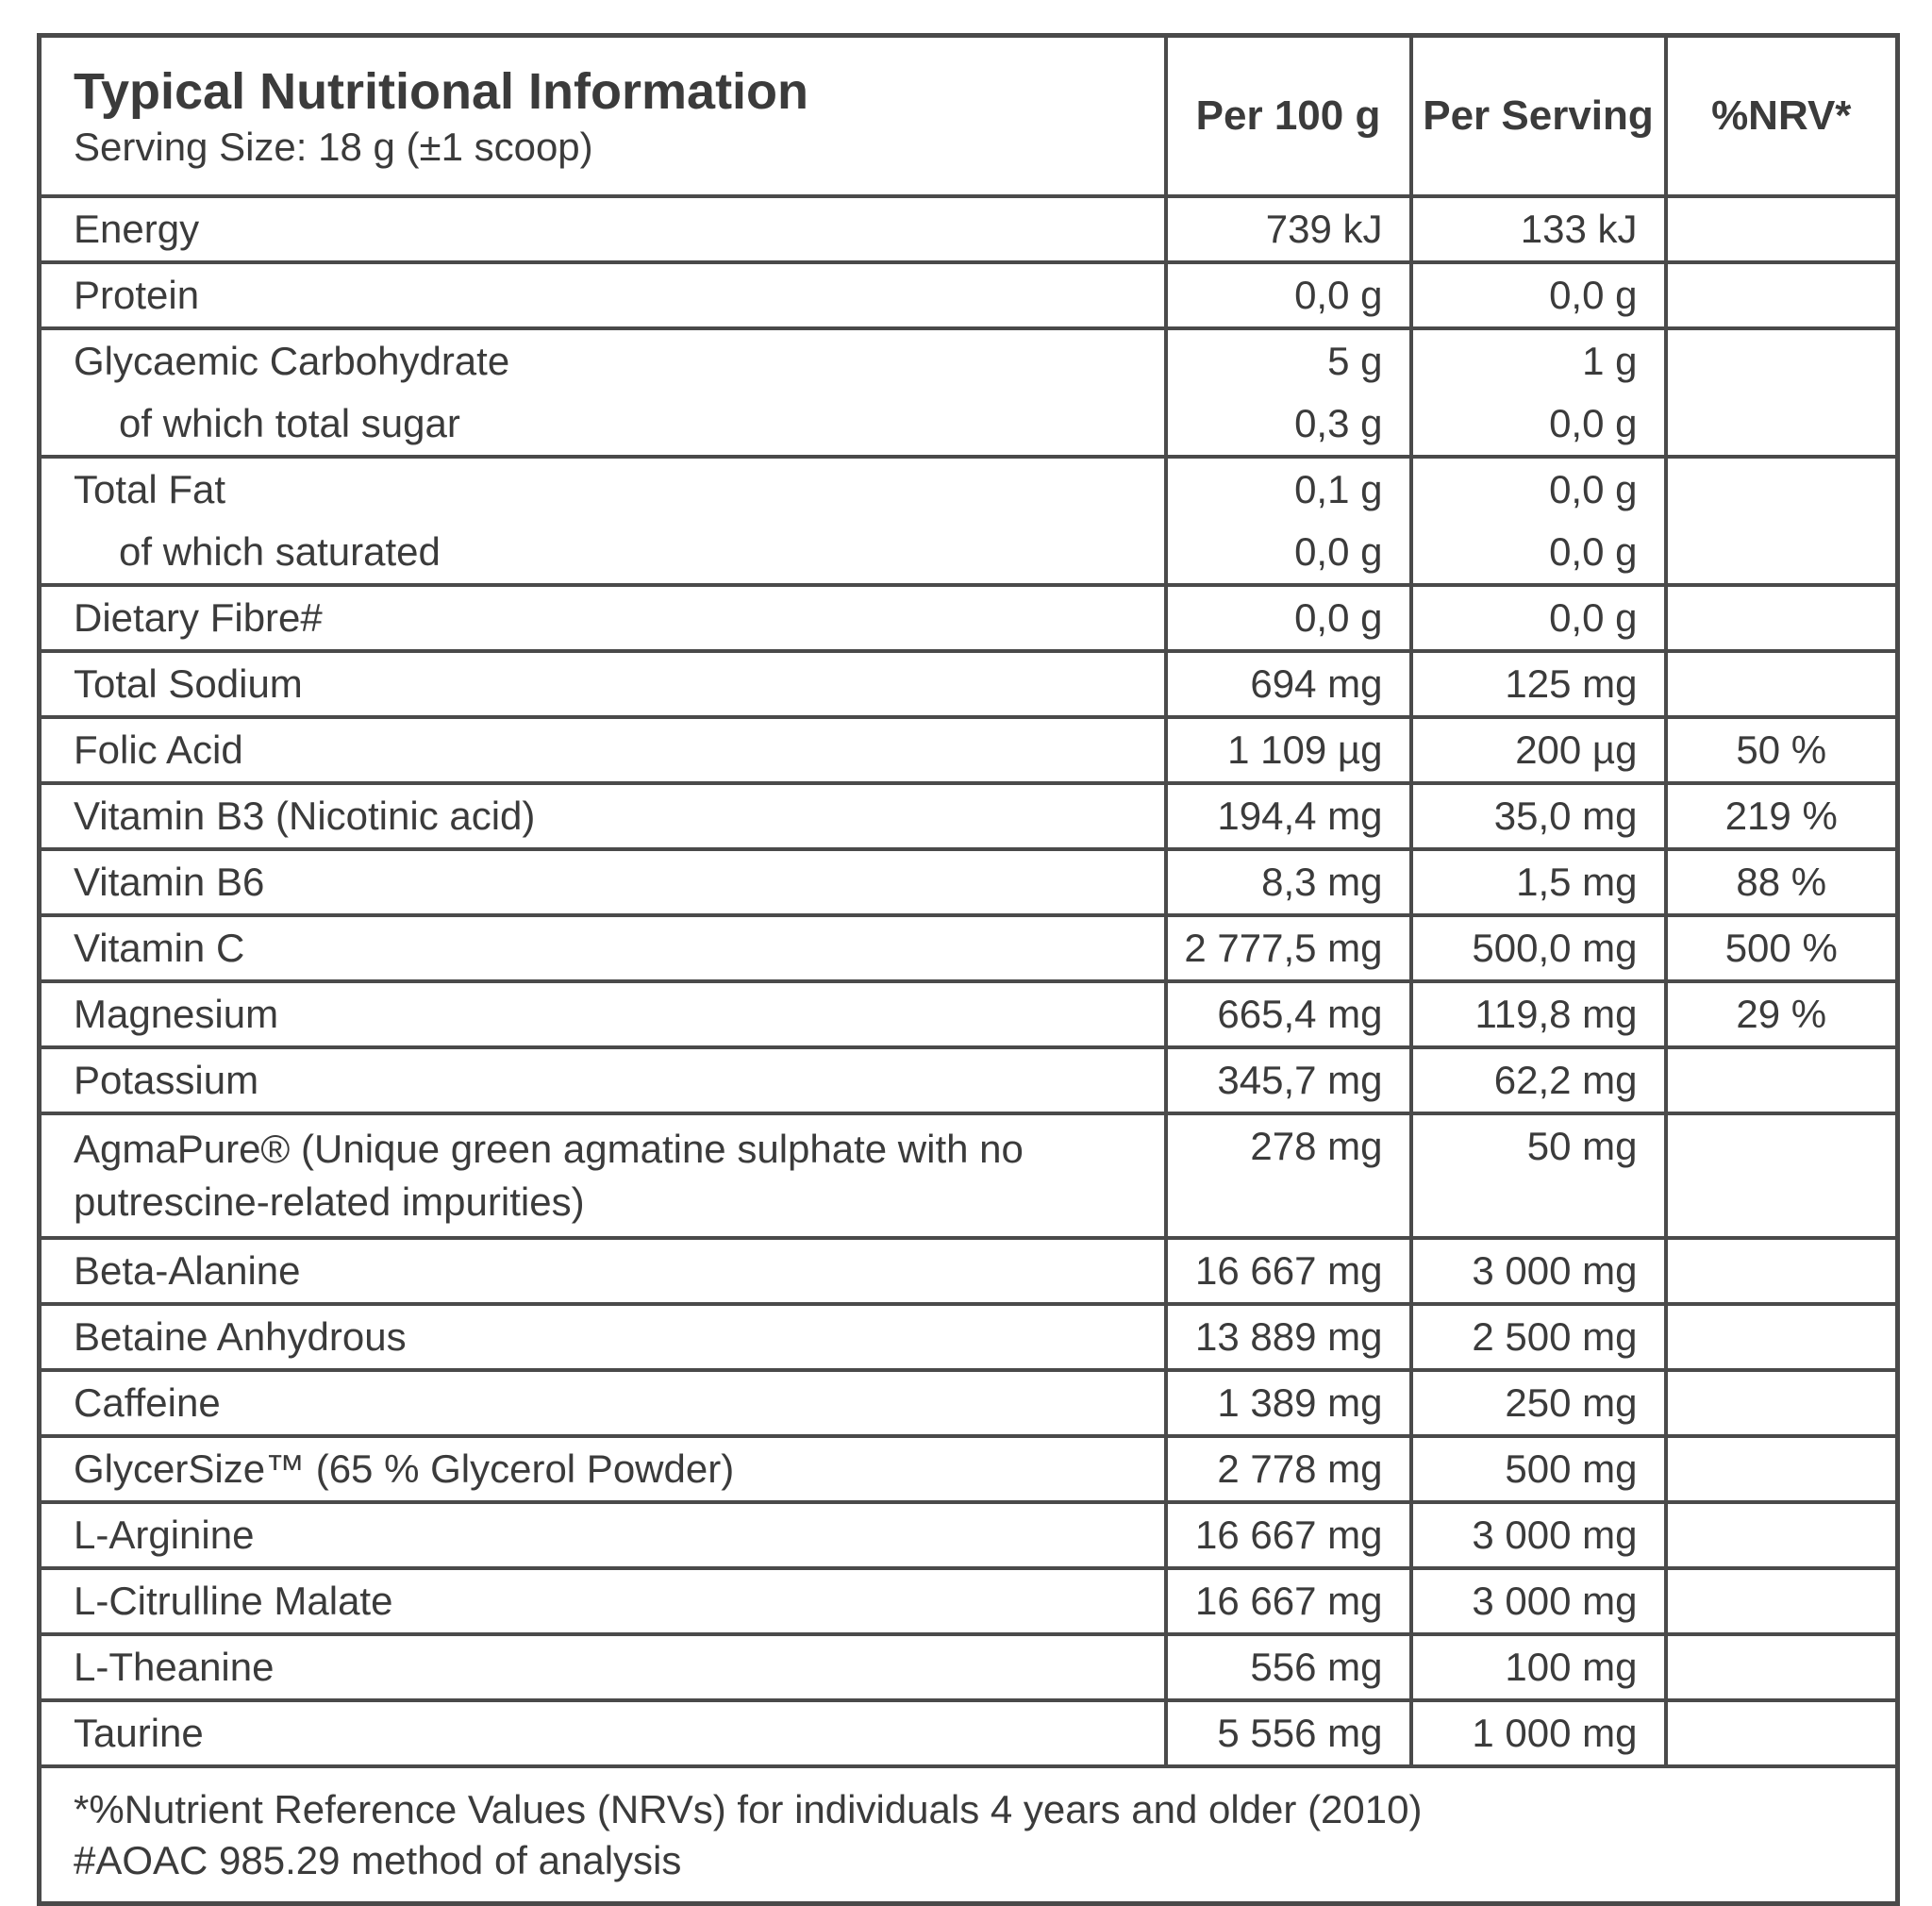 This screenshot has height=1906, width=1932. Describe the element at coordinates (1782, 1014) in the screenshot. I see `value-cell: 29 %` at that location.